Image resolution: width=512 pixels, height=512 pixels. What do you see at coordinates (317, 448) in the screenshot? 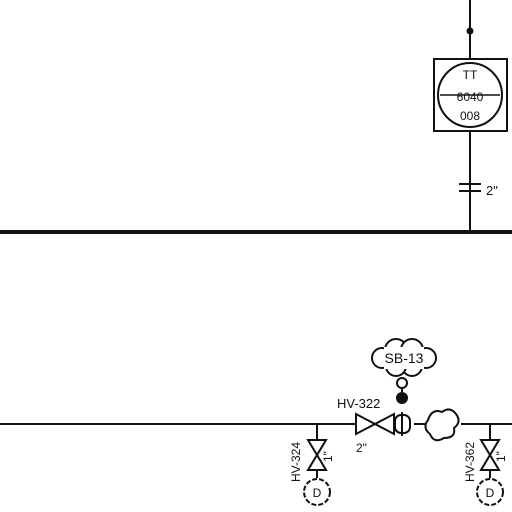
I see `left-drain-valve-upper` at bounding box center [317, 448].